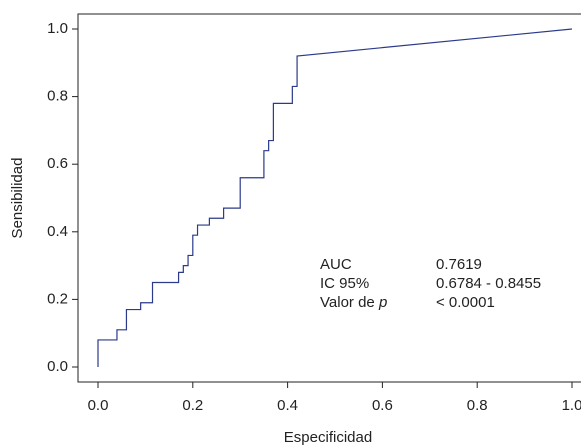 The width and height of the screenshot is (581, 448). Describe the element at coordinates (17, 198) in the screenshot. I see `y-axis-title: Sensibilidad` at that location.